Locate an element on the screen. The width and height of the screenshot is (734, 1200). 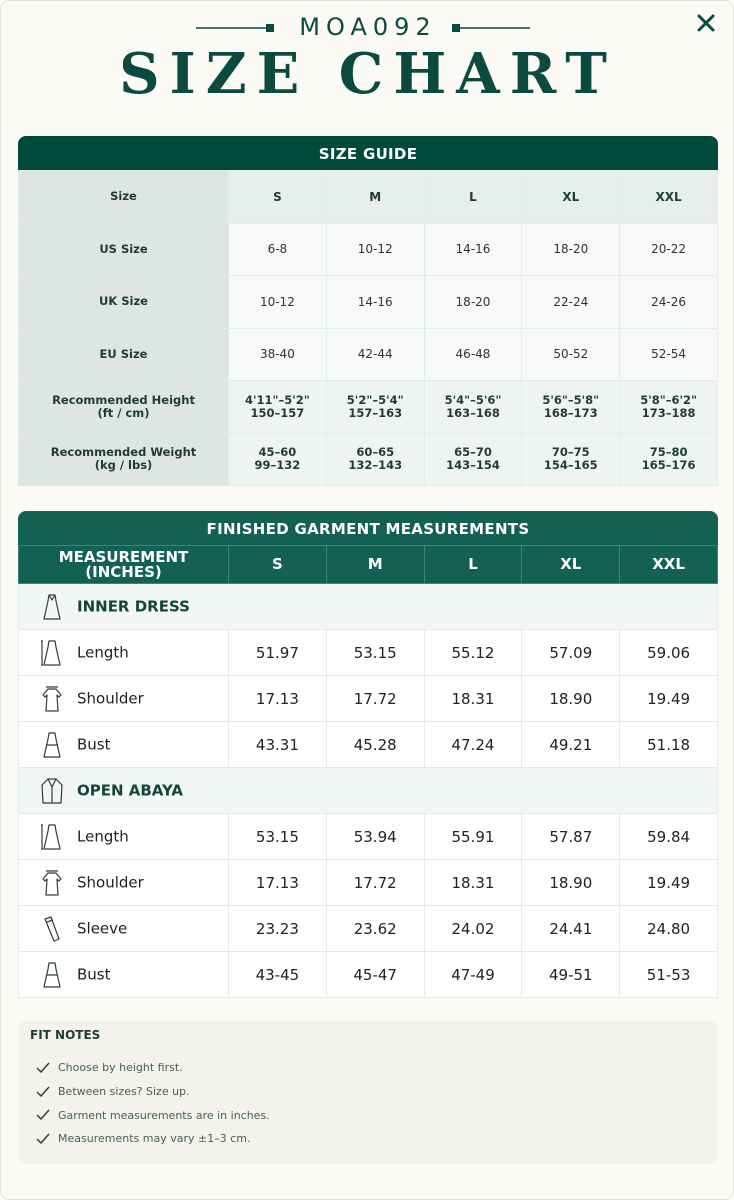
measurement-row: Bust 43-45 45-47 47-49 49-51 51-53 is located at coordinates (368, 974).